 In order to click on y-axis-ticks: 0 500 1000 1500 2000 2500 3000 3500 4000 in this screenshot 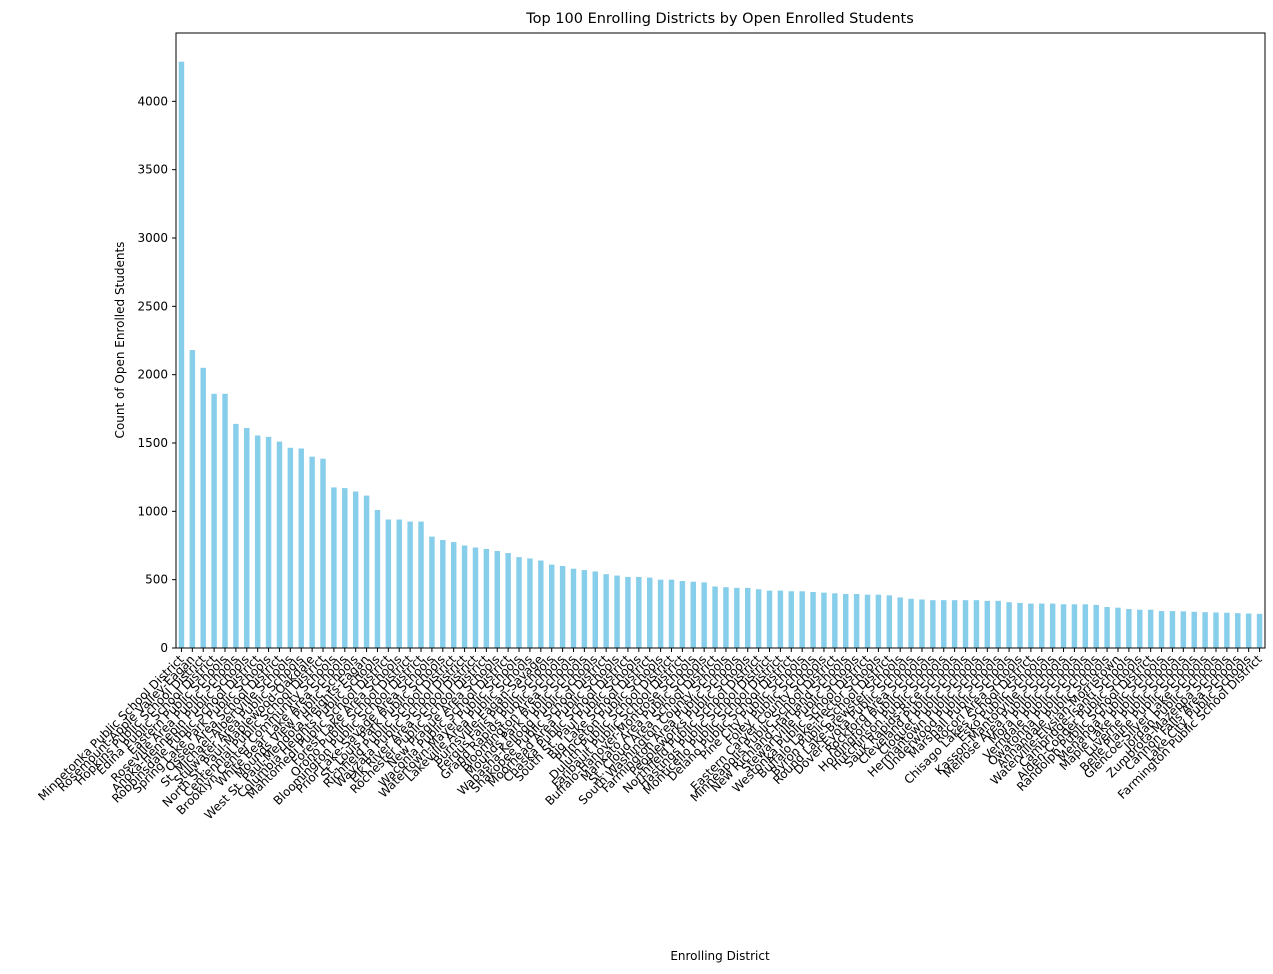, I will do `click(156, 374)`.